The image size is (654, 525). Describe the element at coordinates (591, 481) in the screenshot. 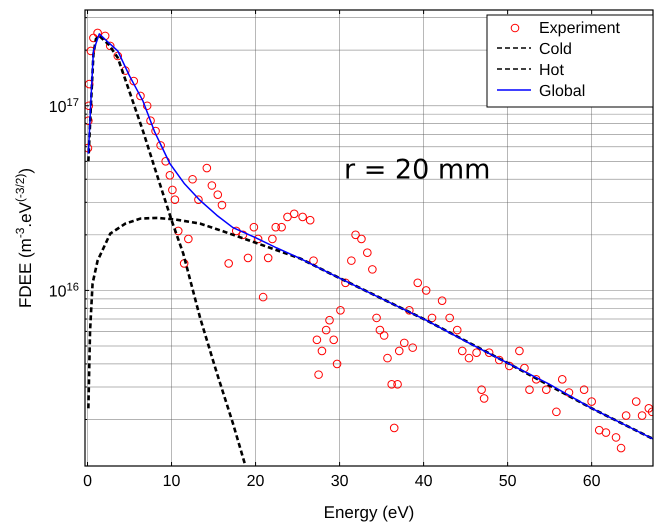

I see `x-tick-label: 60` at that location.